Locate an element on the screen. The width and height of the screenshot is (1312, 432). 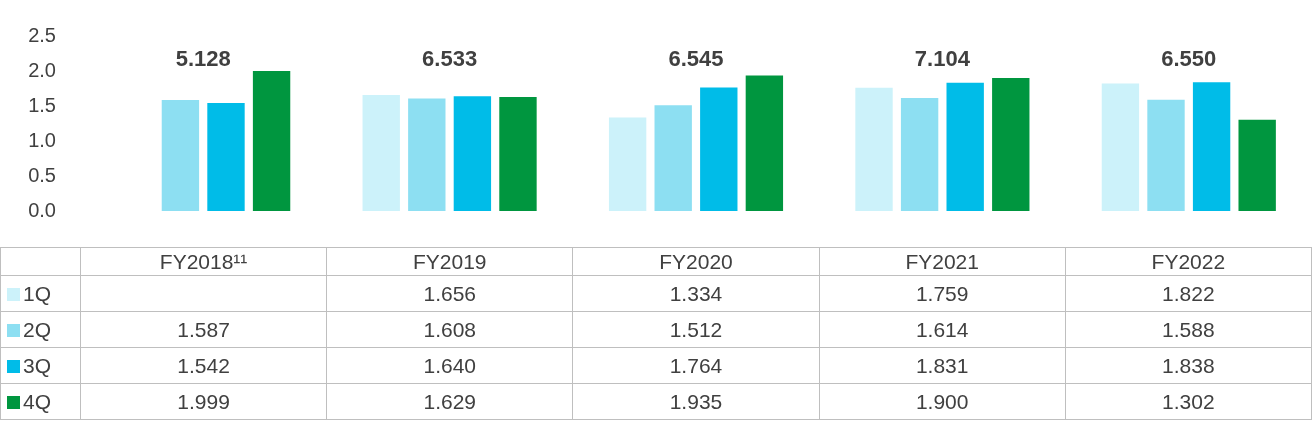
total-label: 6.545 is located at coordinates (696, 59).